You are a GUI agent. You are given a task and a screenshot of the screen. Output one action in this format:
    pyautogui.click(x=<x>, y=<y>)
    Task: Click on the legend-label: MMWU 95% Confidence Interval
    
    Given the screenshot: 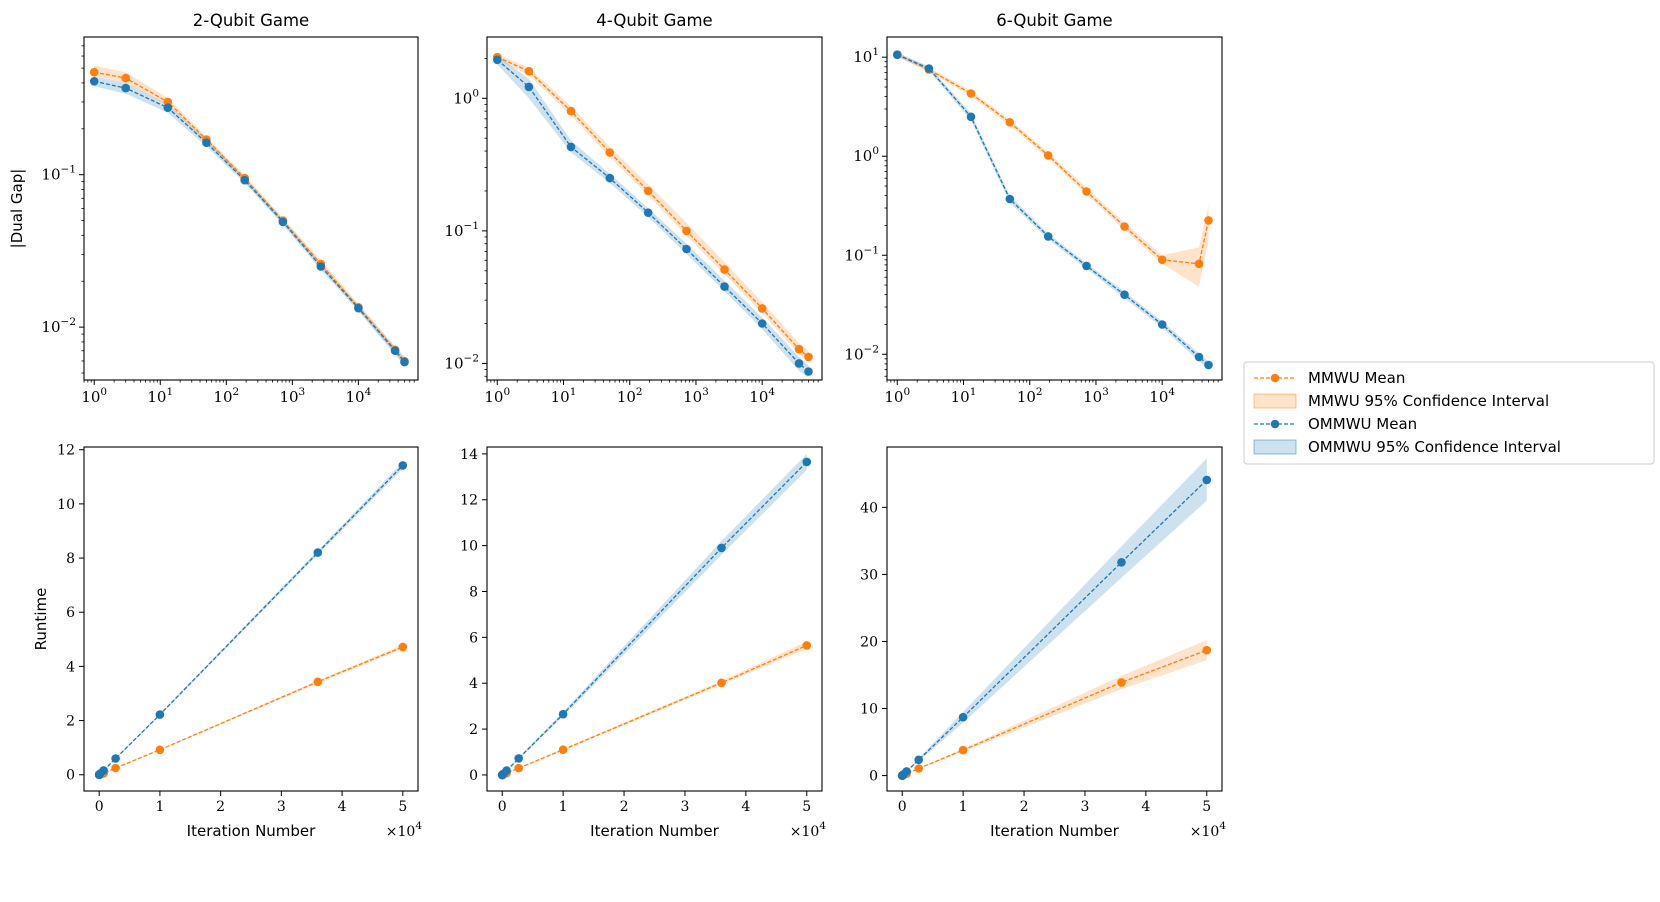 What is the action you would take?
    pyautogui.click(x=1428, y=401)
    